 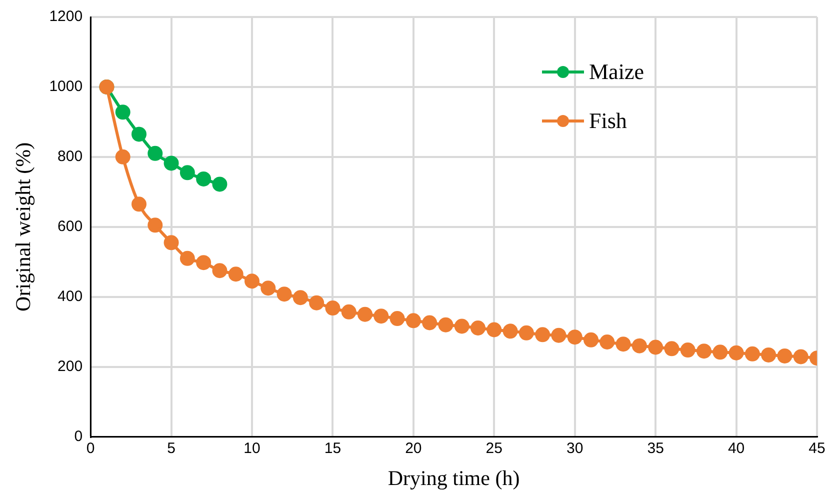 What do you see at coordinates (616, 71) in the screenshot?
I see `legend-label: Maize` at bounding box center [616, 71].